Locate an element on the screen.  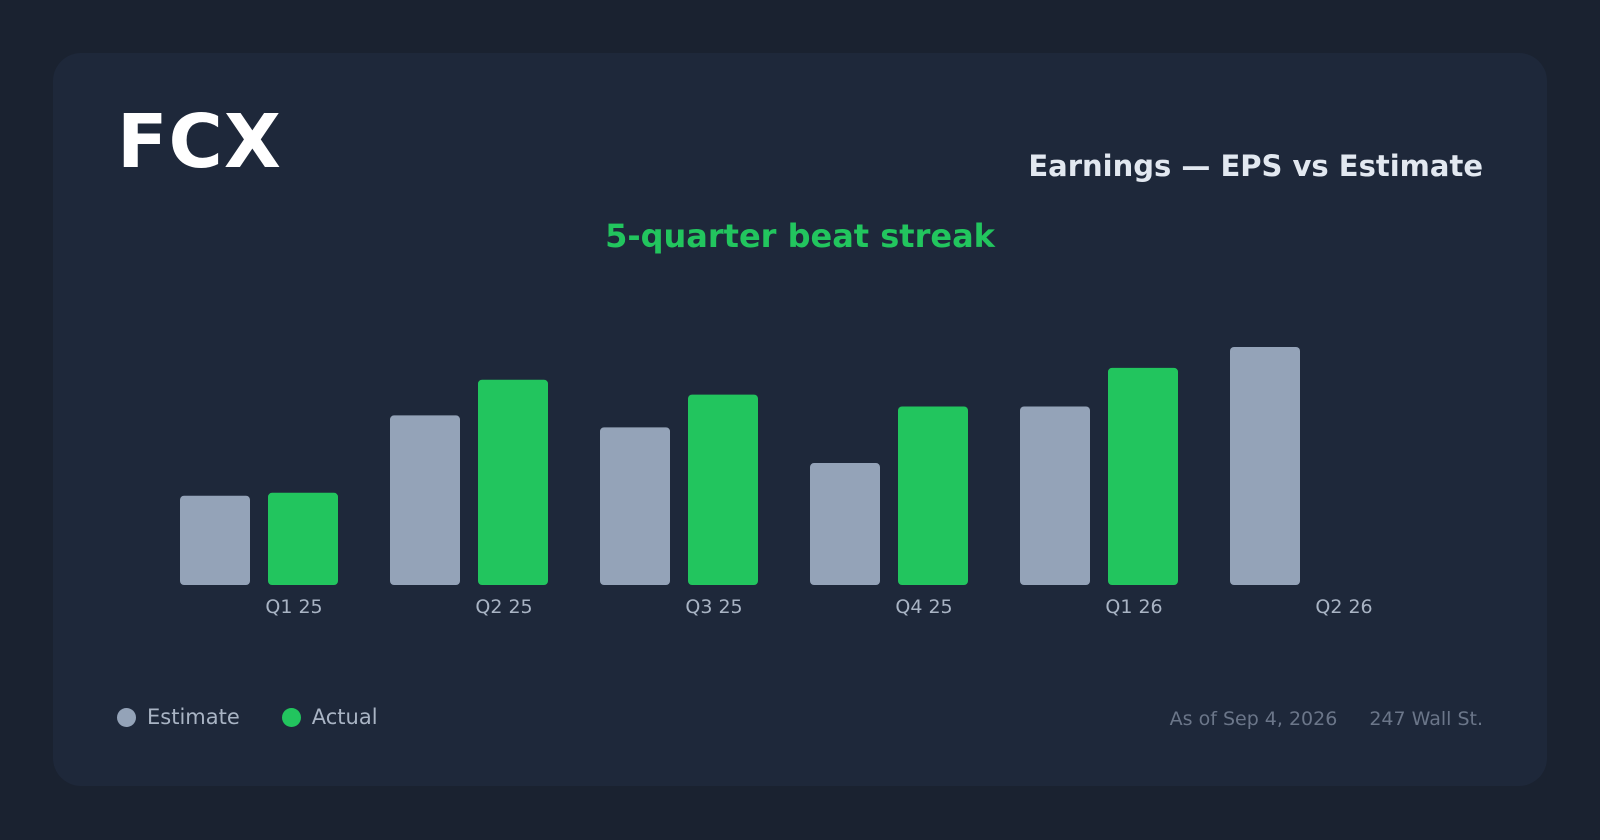
chart-title: Earnings — EPS vs Estimate is located at coordinates (1255, 166).